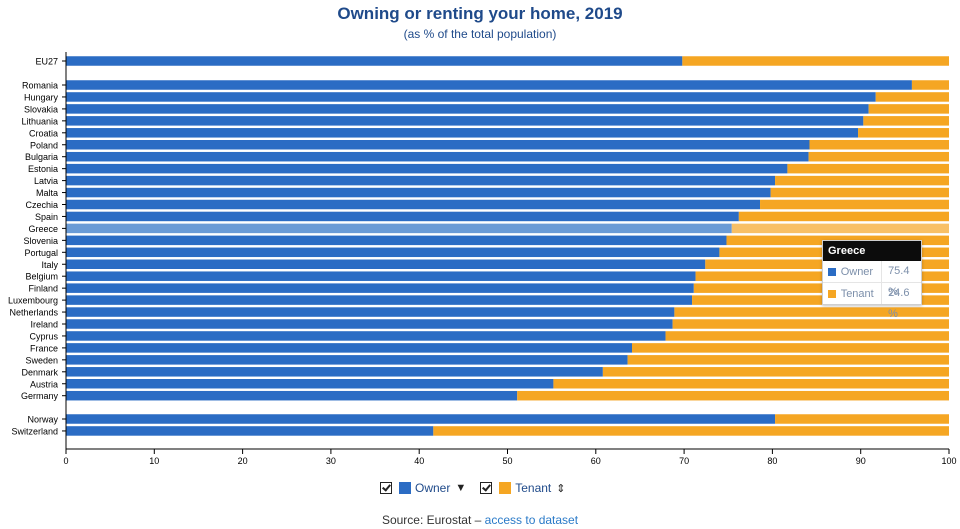 The height and width of the screenshot is (529, 960). I want to click on x-tick-label: 10, so click(154, 461).